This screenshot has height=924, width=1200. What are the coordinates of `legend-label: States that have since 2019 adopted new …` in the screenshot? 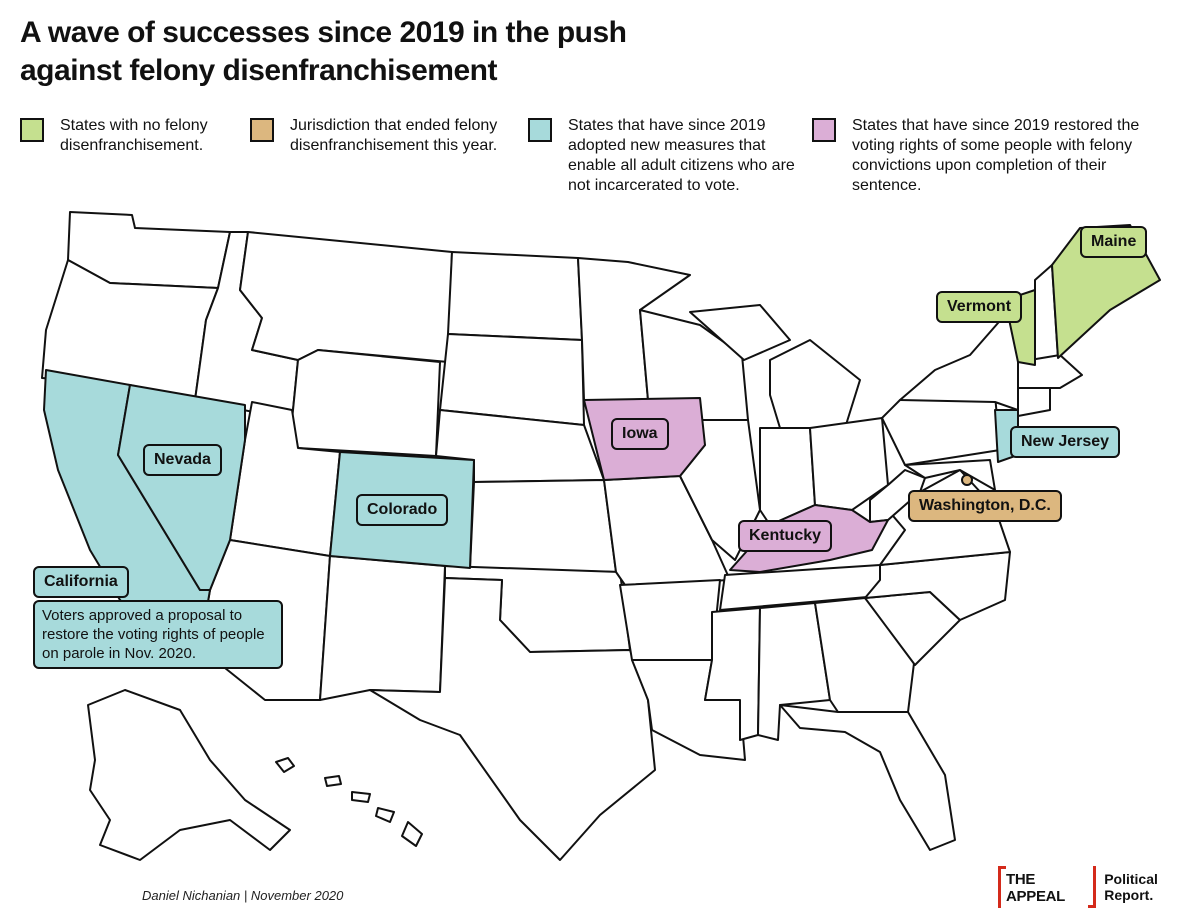 It's located at (681, 155).